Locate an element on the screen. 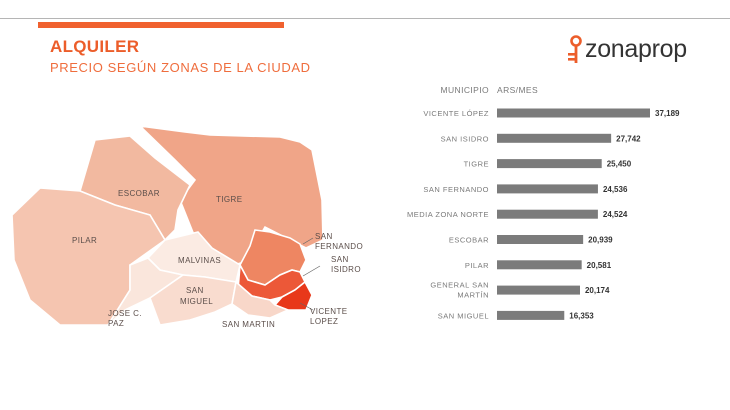  column-header-municipio: MUNICIPIO is located at coordinates (465, 90).